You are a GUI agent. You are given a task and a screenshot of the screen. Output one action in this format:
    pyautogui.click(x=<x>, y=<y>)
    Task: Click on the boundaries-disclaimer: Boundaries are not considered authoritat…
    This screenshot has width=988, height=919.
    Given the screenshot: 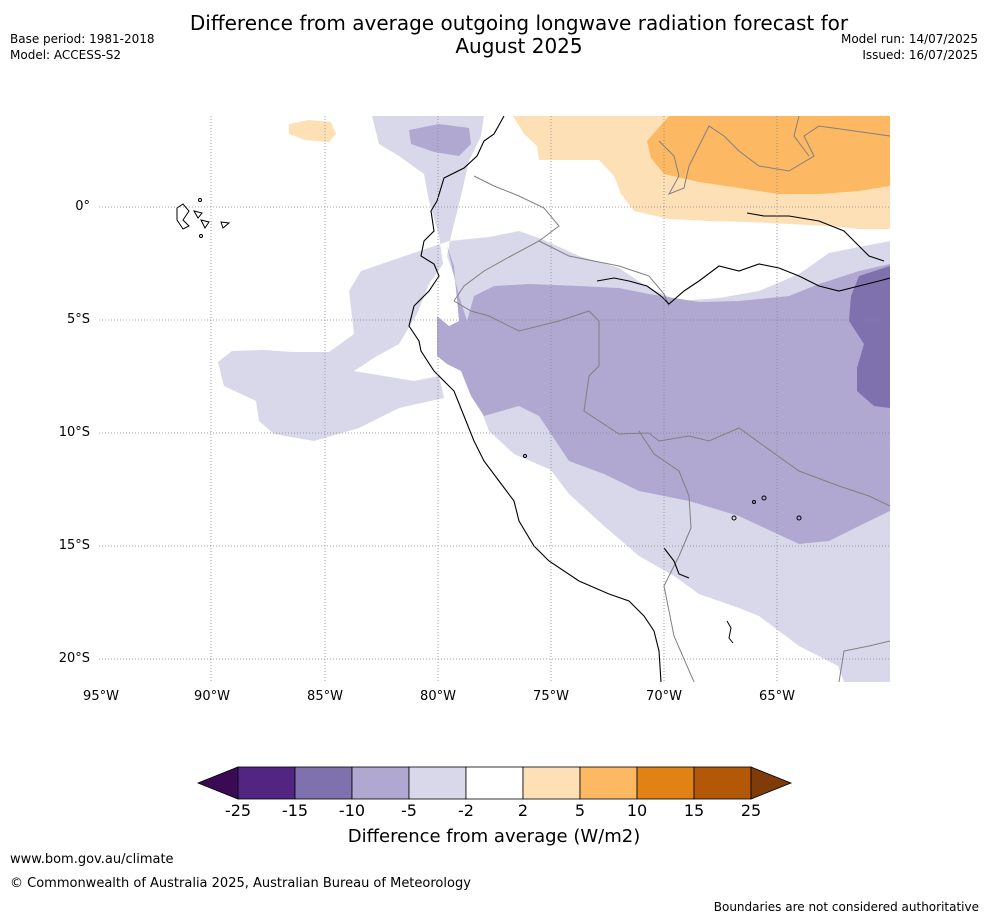 What is the action you would take?
    pyautogui.click(x=846, y=907)
    